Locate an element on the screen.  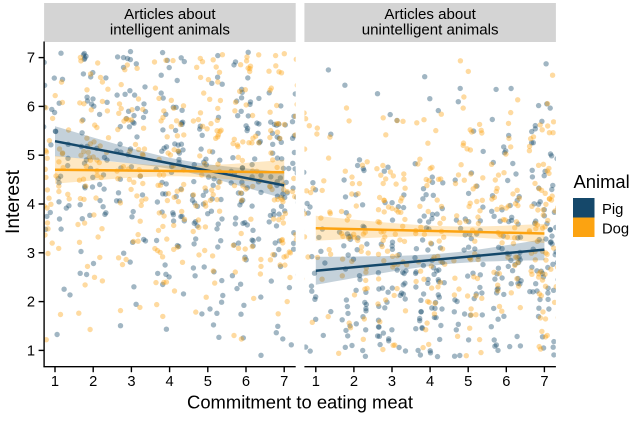
svg-text: unintelligent animals is located at coordinates (430, 29).